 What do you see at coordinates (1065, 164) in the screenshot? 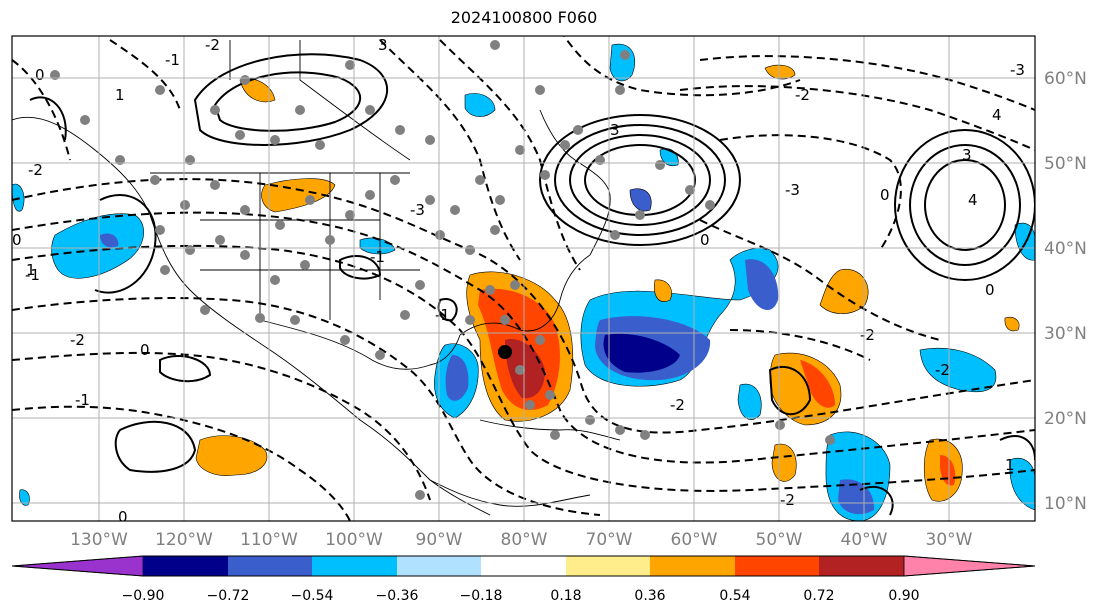
I see `lat-label-50n: 50°N` at bounding box center [1065, 164].